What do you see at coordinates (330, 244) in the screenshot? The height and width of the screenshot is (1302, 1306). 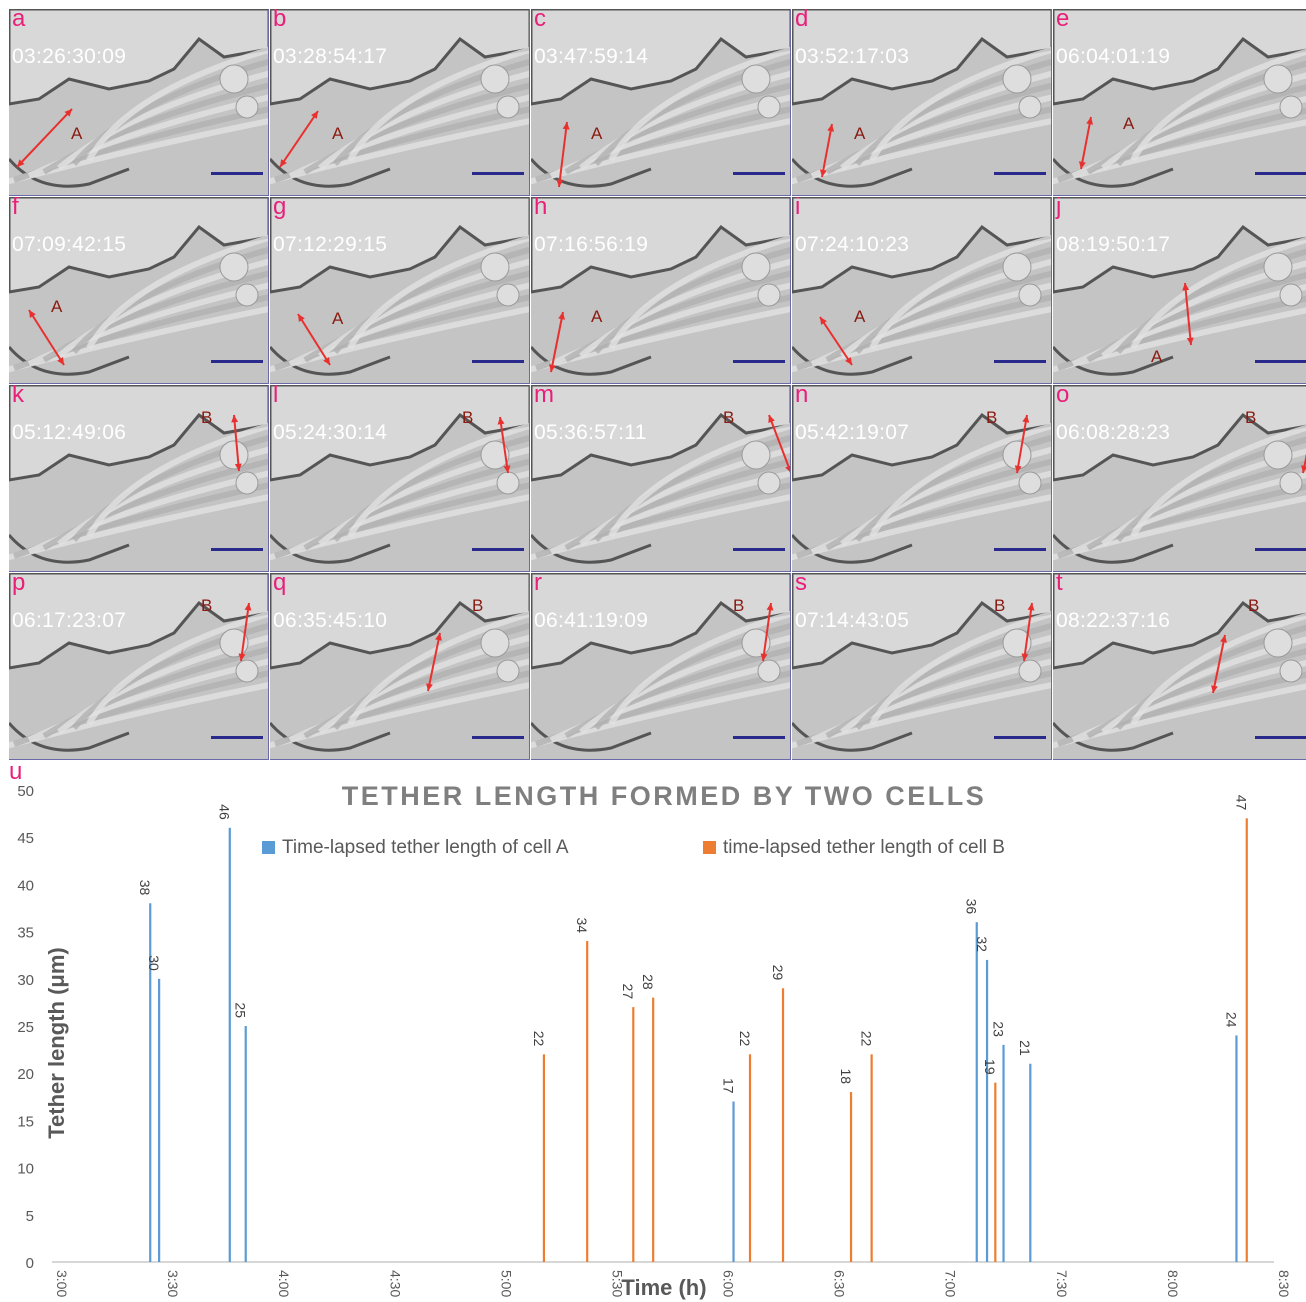 I see `panel-timestamp: 07:12:29:15` at bounding box center [330, 244].